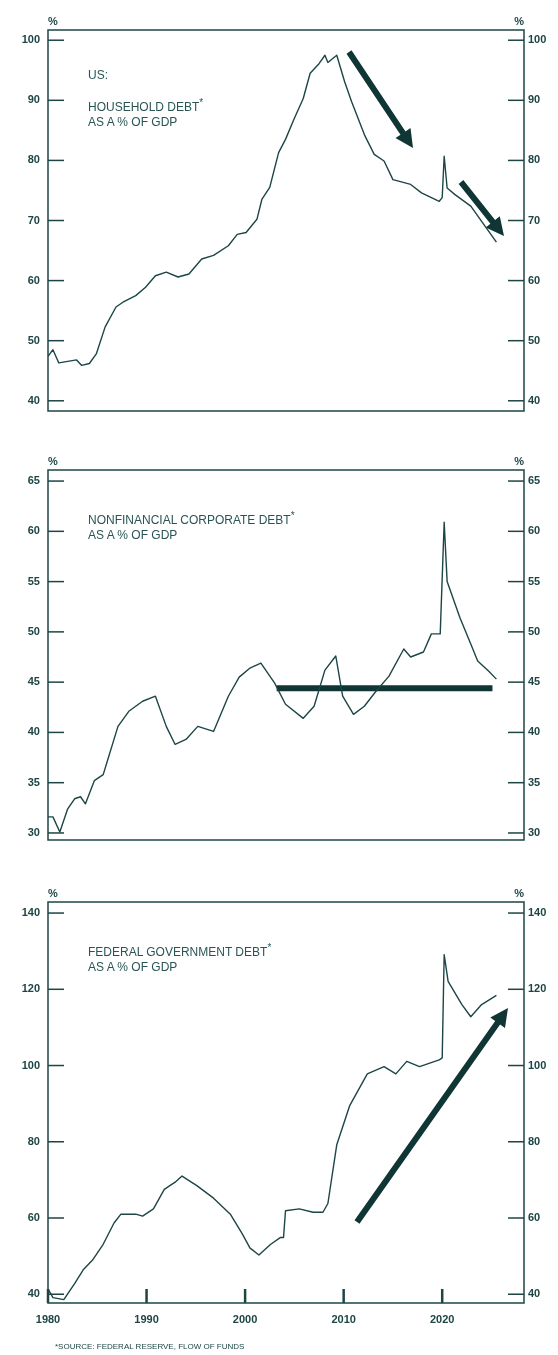  Describe the element at coordinates (245, 1318) in the screenshot. I see `x-tick-label: 2000` at that location.